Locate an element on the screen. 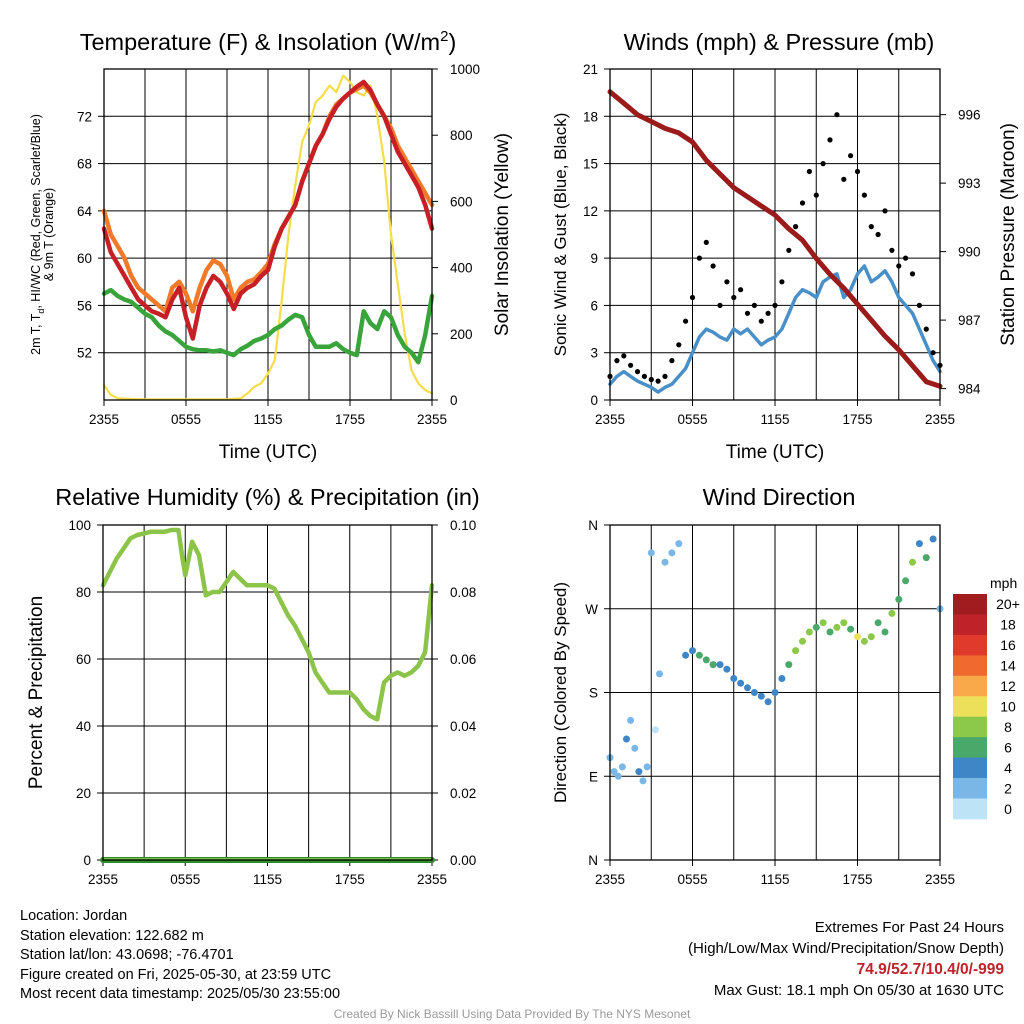 Image resolution: width=1024 pixels, height=1024 pixels. y-tick-label: 6 is located at coordinates (594, 305).